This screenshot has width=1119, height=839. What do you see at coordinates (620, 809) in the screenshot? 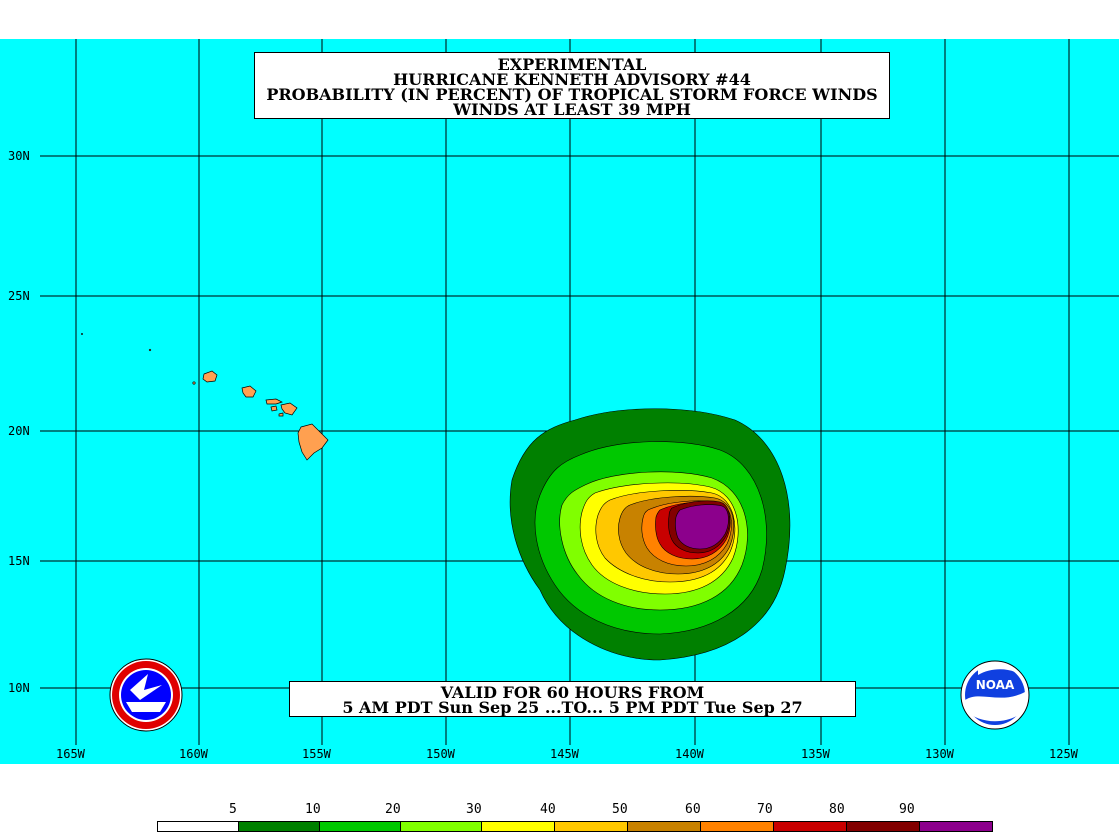
I see `legend-label-50: 50` at bounding box center [620, 809].